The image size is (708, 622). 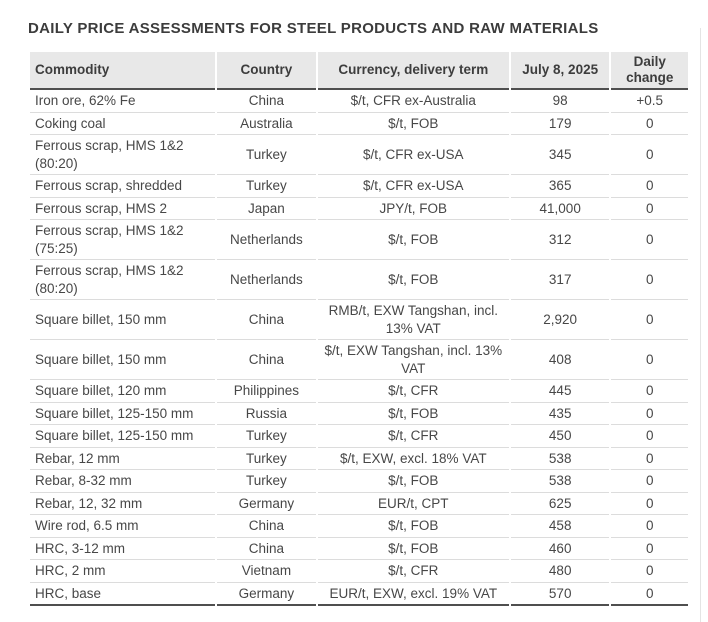 I want to click on cell-price: 450, so click(x=560, y=436).